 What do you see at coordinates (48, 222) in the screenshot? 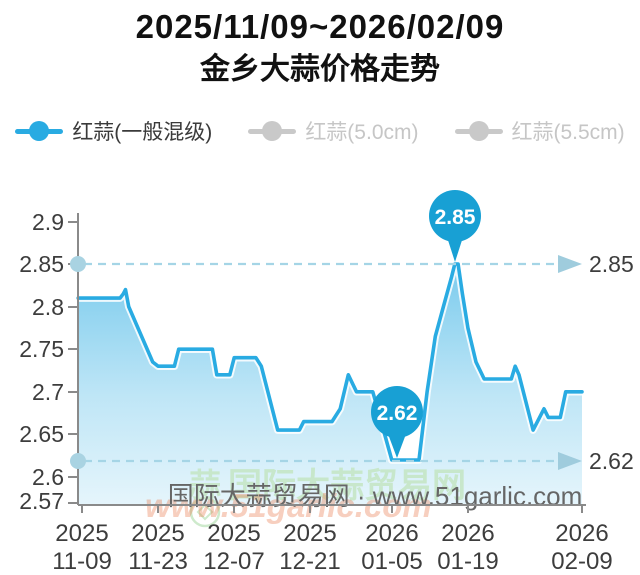
I see `y-tick-label: 2.9` at bounding box center [48, 222].